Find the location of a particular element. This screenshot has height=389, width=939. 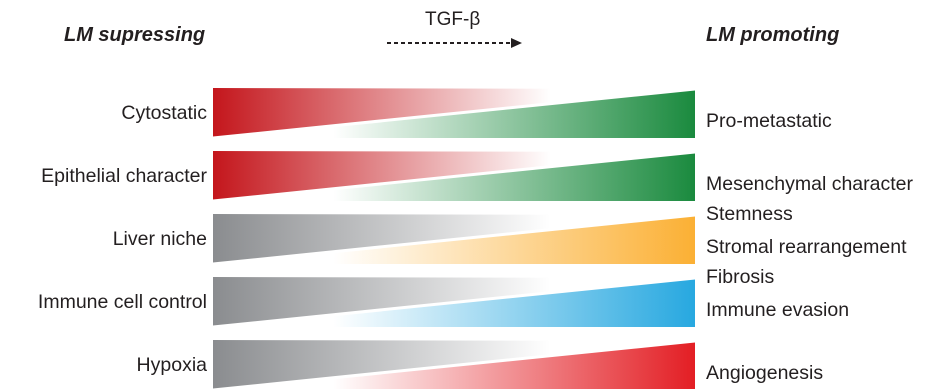

lm-suppressing-label: Epithelial character is located at coordinates (124, 176).